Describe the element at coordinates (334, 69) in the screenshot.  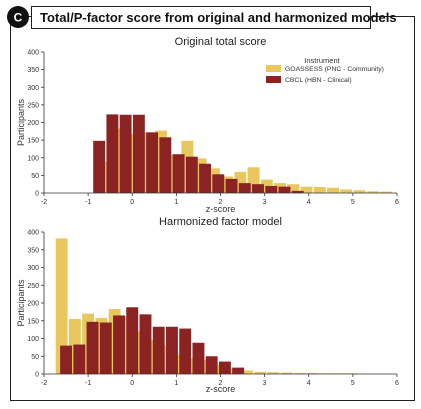
I see `legend-label-goassess: GOASSESS (PNC - Community)` at that location.